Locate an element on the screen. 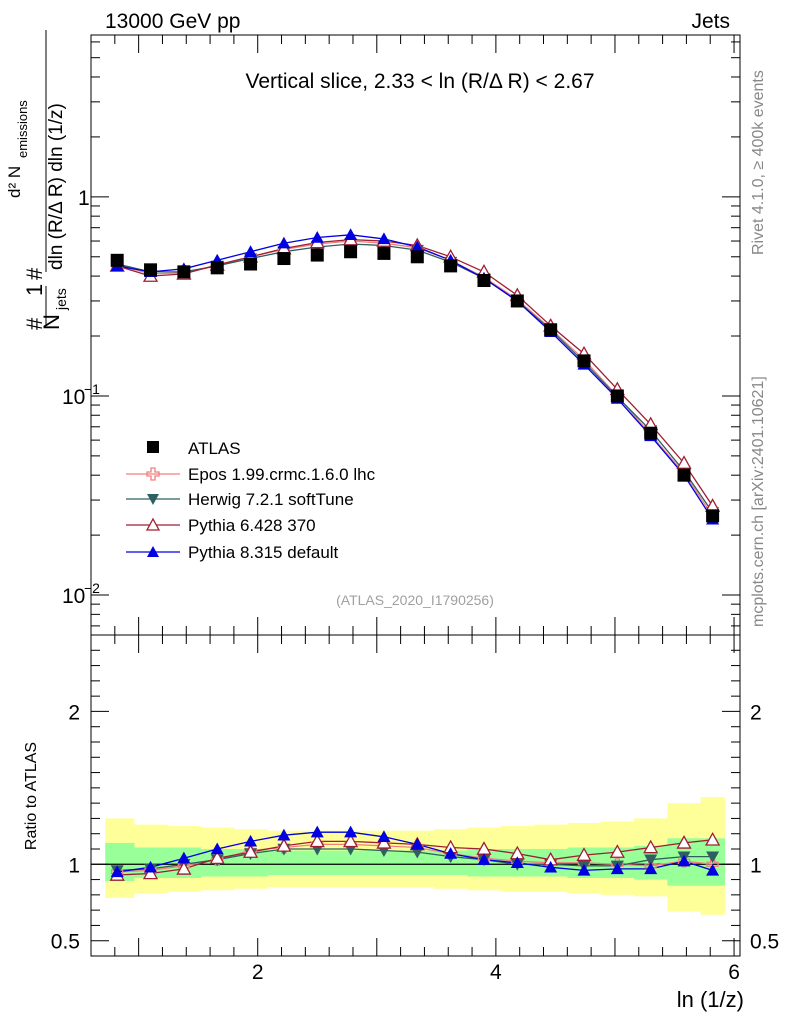 This screenshot has height=1024, width=786. main-y-tick-label: 1 is located at coordinates (84, 198).